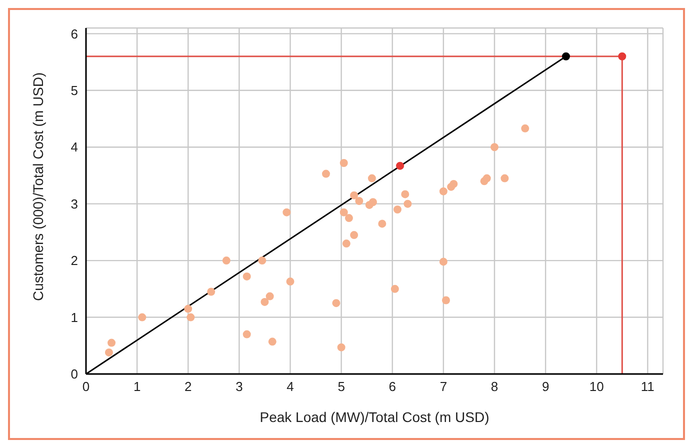  I want to click on x-tick-label: 0, so click(86, 386).